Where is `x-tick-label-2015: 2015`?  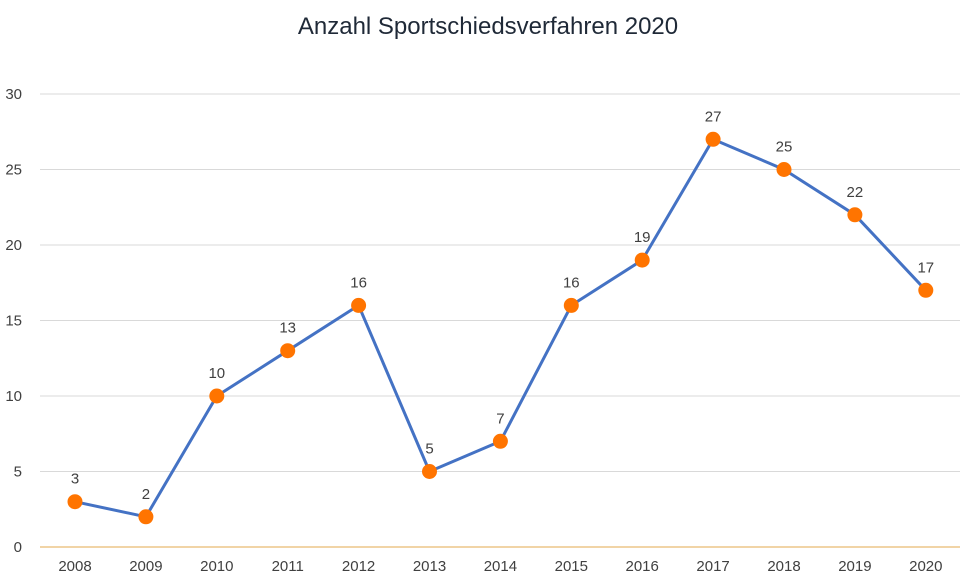 x-tick-label-2015: 2015 is located at coordinates (571, 566).